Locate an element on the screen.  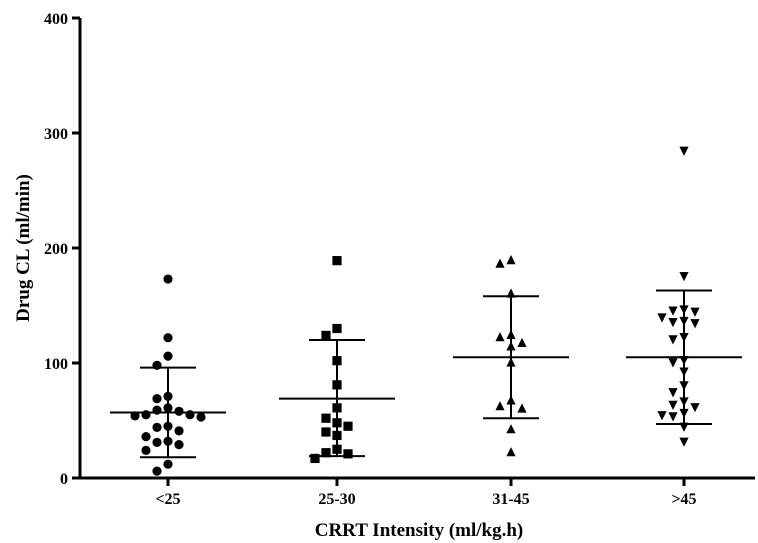
y-tick-label: 100 is located at coordinates (56, 364).